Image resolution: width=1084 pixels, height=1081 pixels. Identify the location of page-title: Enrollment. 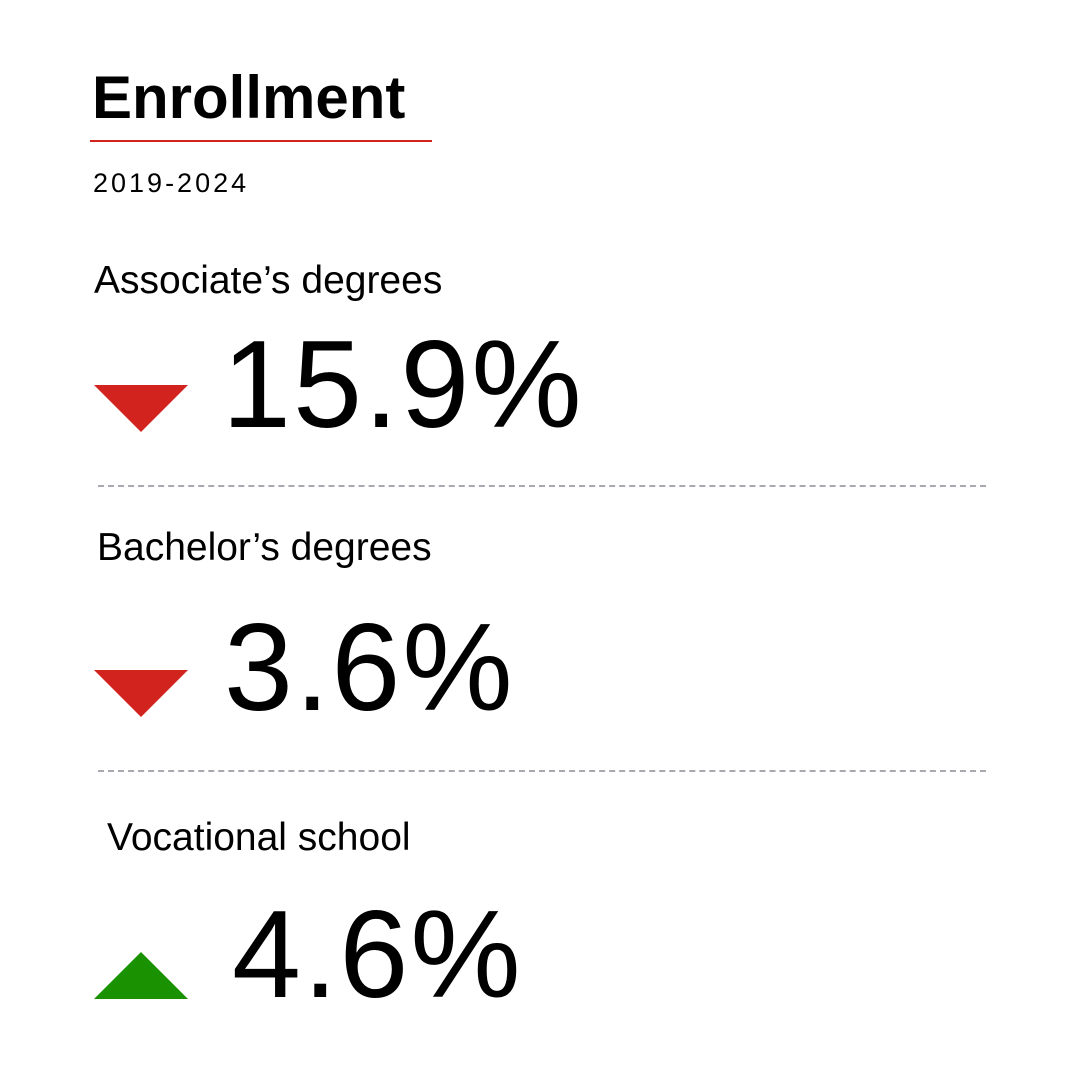
(249, 97).